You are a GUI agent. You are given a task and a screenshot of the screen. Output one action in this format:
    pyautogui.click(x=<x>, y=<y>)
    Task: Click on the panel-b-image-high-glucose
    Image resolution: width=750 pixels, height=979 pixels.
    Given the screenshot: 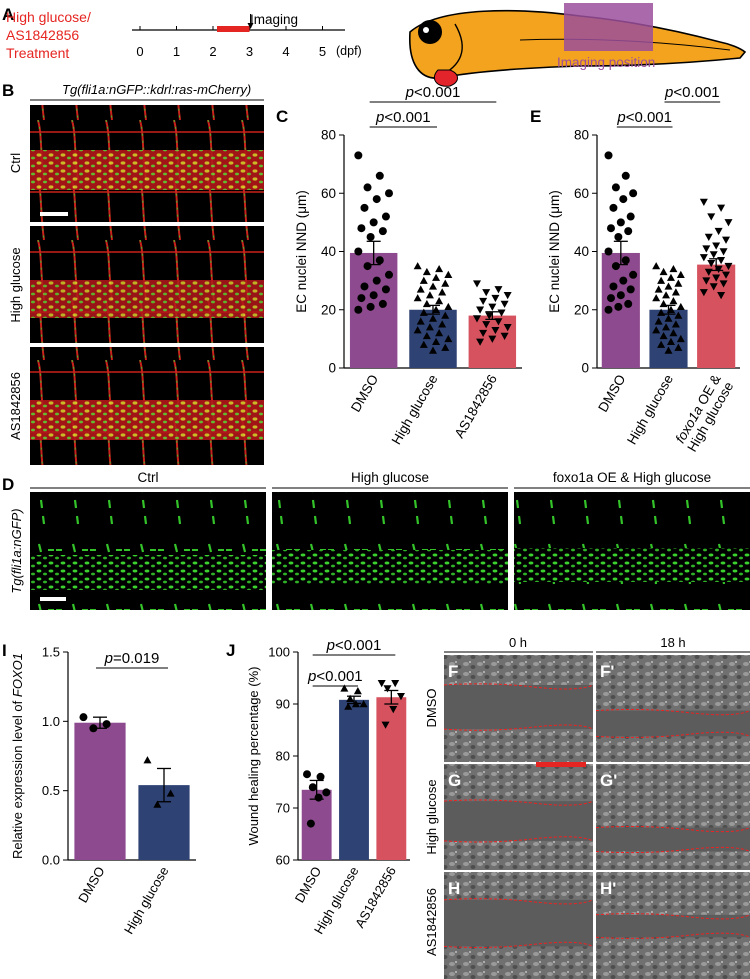 What is the action you would take?
    pyautogui.click(x=147, y=284)
    